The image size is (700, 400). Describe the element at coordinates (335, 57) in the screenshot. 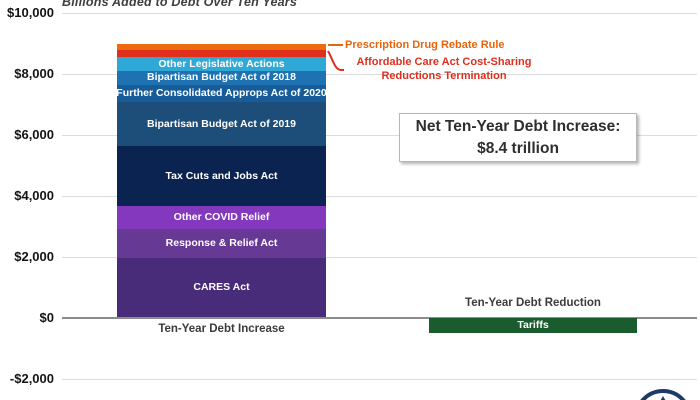

I see `annotation-leader-lines` at that location.